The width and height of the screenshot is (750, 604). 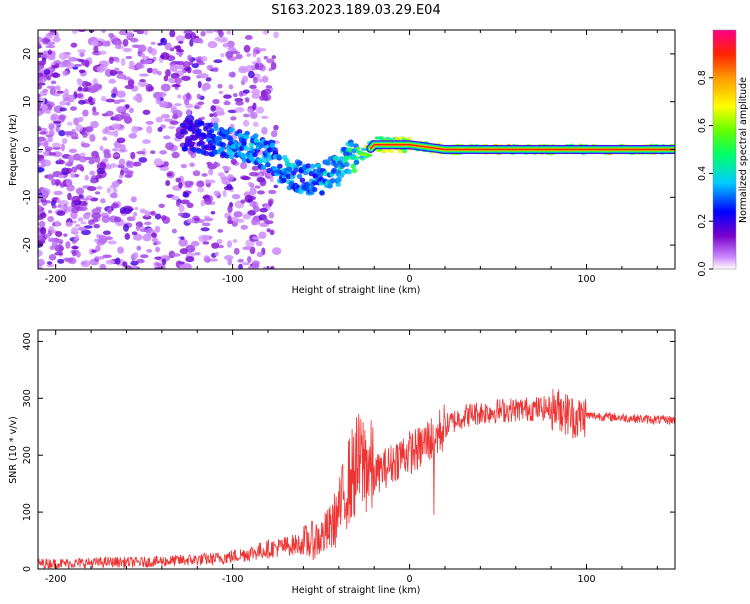 I want to click on figure-title: S163.2023.189.03.29.E04, so click(x=355, y=10).